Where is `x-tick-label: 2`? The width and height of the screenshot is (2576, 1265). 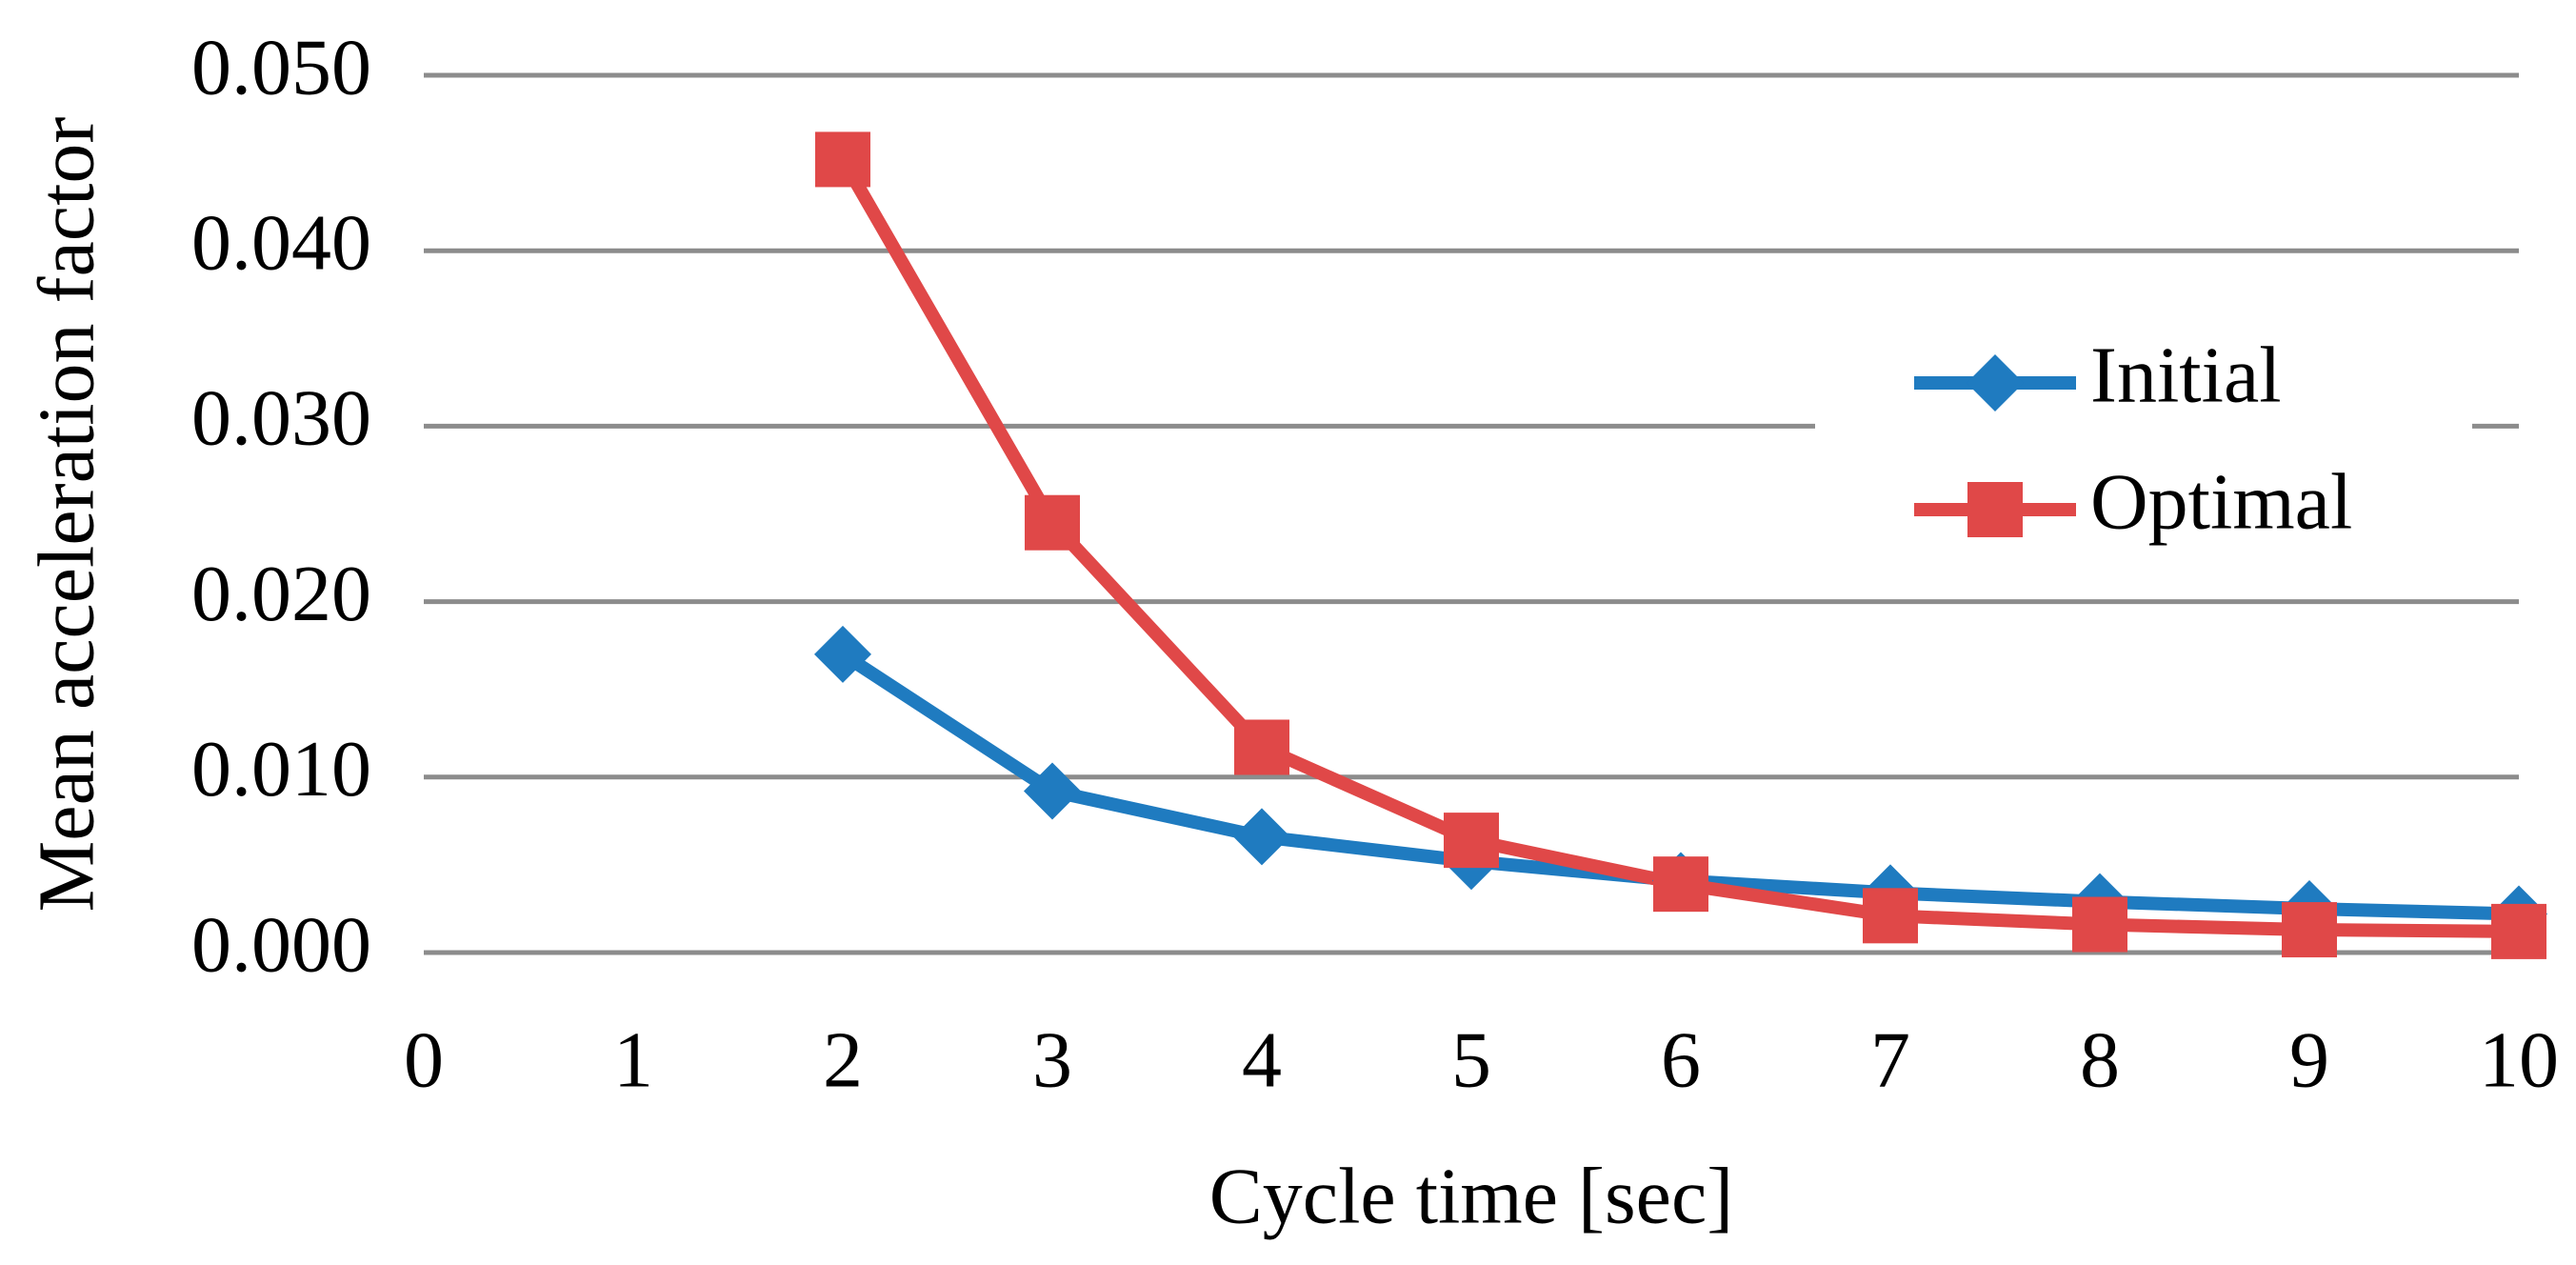
x-tick-label: 2 is located at coordinates (843, 1059).